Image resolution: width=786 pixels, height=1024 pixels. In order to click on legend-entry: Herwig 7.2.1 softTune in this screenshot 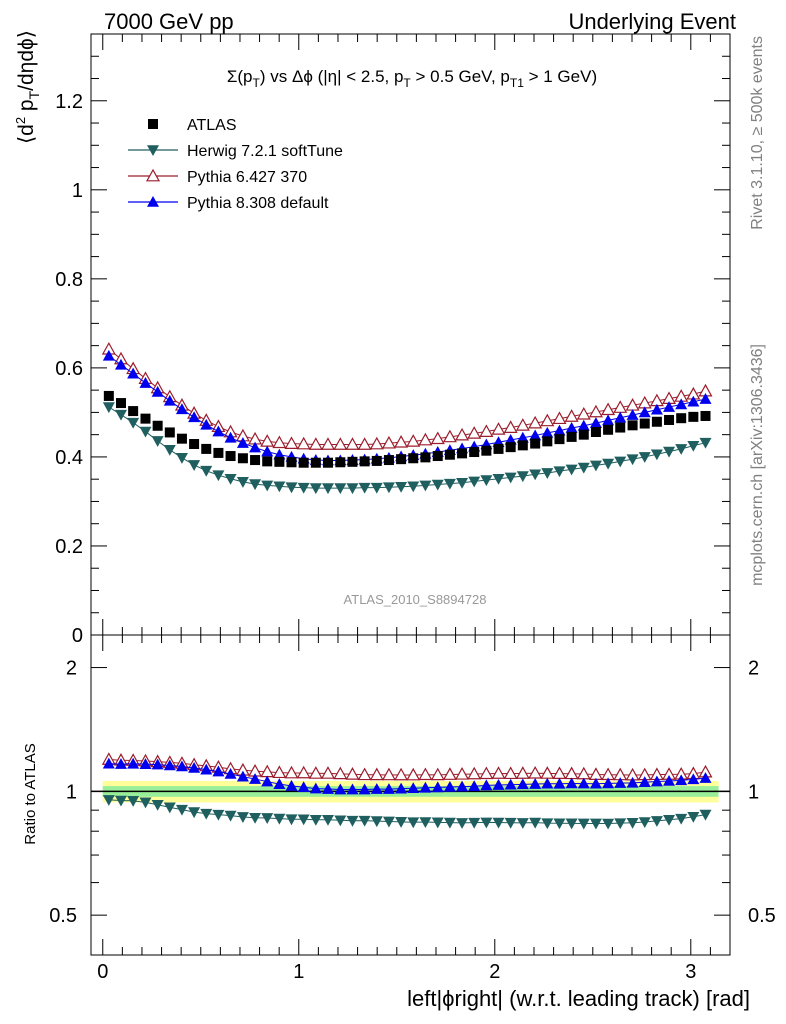, I will do `click(235, 151)`.